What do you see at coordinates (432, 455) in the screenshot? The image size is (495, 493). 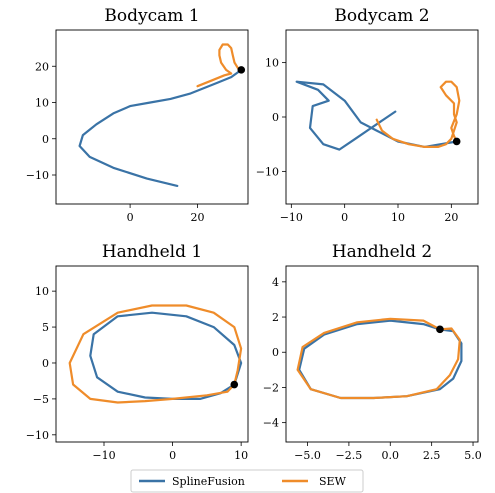 I see `x-tick-label: 2.5` at bounding box center [432, 455].